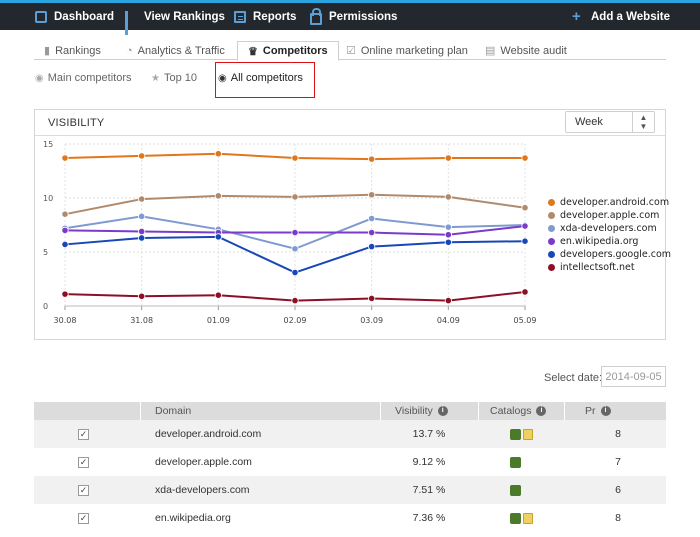  I want to click on subtab-all-competitors-label: All competitors, so click(266, 78).